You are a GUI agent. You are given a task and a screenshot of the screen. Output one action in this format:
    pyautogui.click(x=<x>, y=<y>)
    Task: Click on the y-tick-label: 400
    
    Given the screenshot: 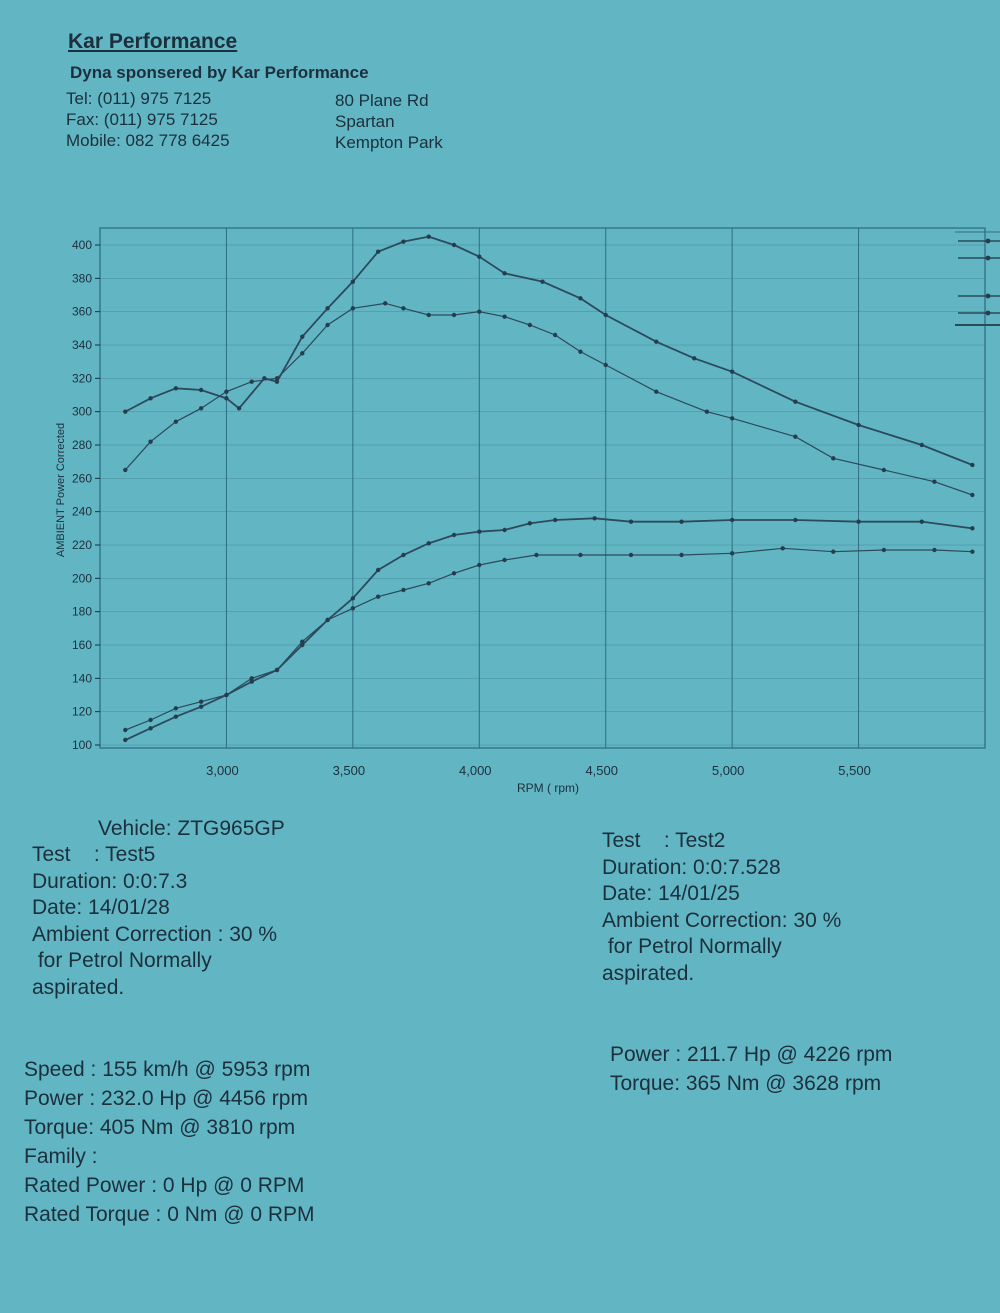 What is the action you would take?
    pyautogui.click(x=82, y=245)
    